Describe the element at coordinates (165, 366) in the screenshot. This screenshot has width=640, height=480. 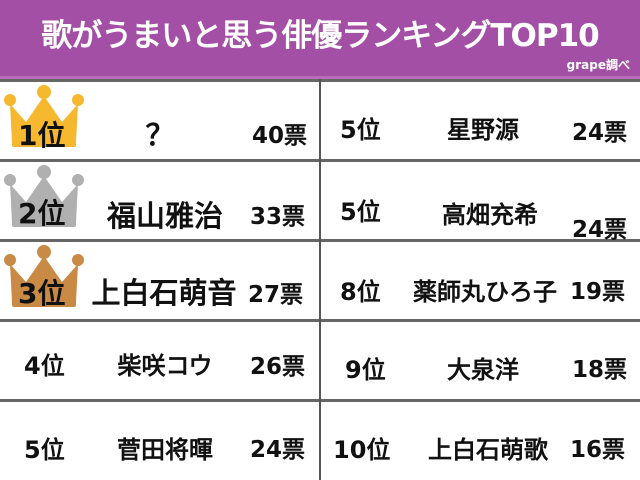
I see `actor-name: 柴咲コウ` at that location.